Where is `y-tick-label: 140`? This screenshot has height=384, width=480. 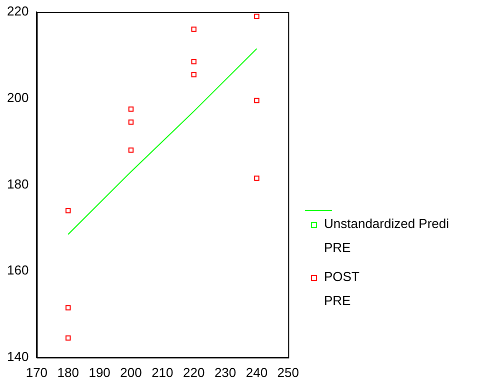
y-tick-label: 140 is located at coordinates (17, 356).